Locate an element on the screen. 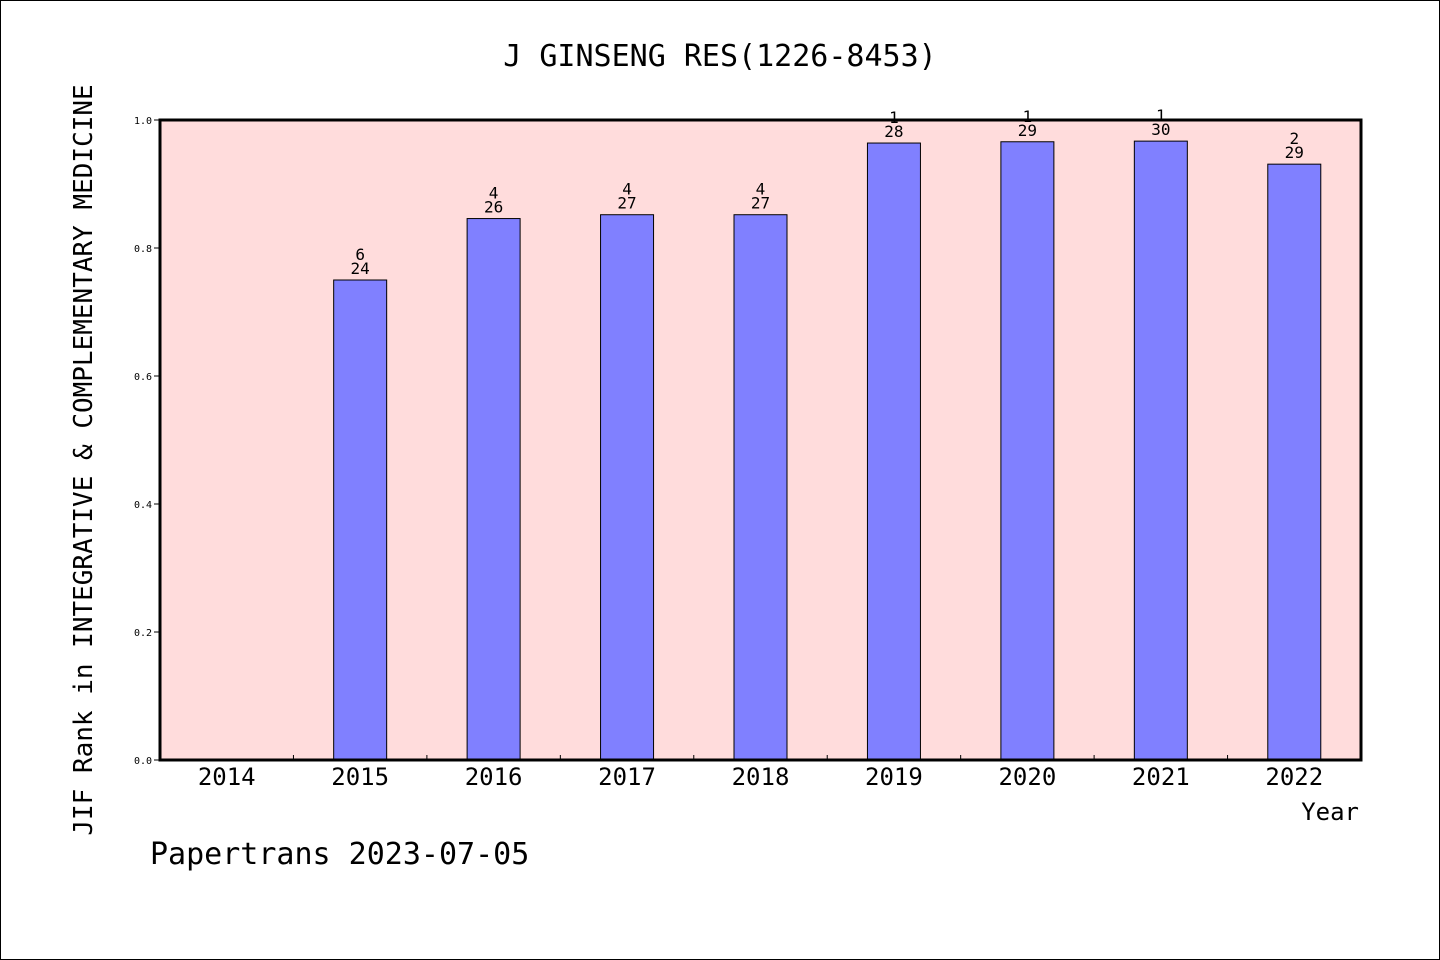 The width and height of the screenshot is (1440, 960). bar-2017 is located at coordinates (627, 487).